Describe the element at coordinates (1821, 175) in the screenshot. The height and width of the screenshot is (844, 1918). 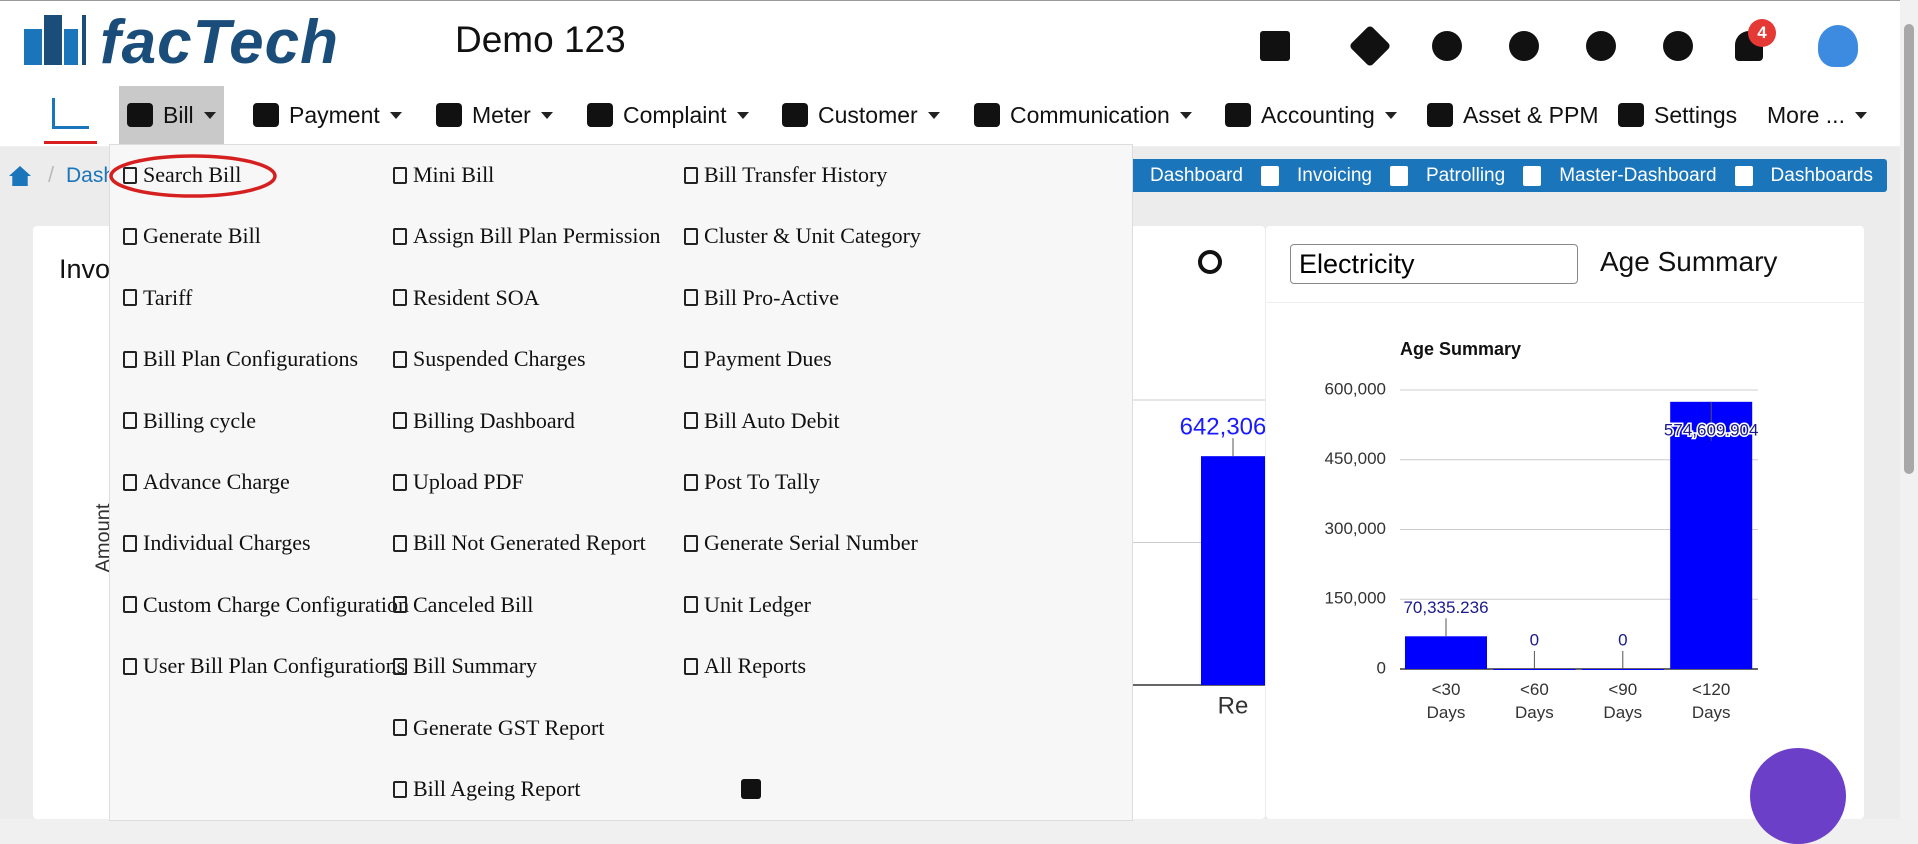
I see `quick-link: Dashboards` at that location.